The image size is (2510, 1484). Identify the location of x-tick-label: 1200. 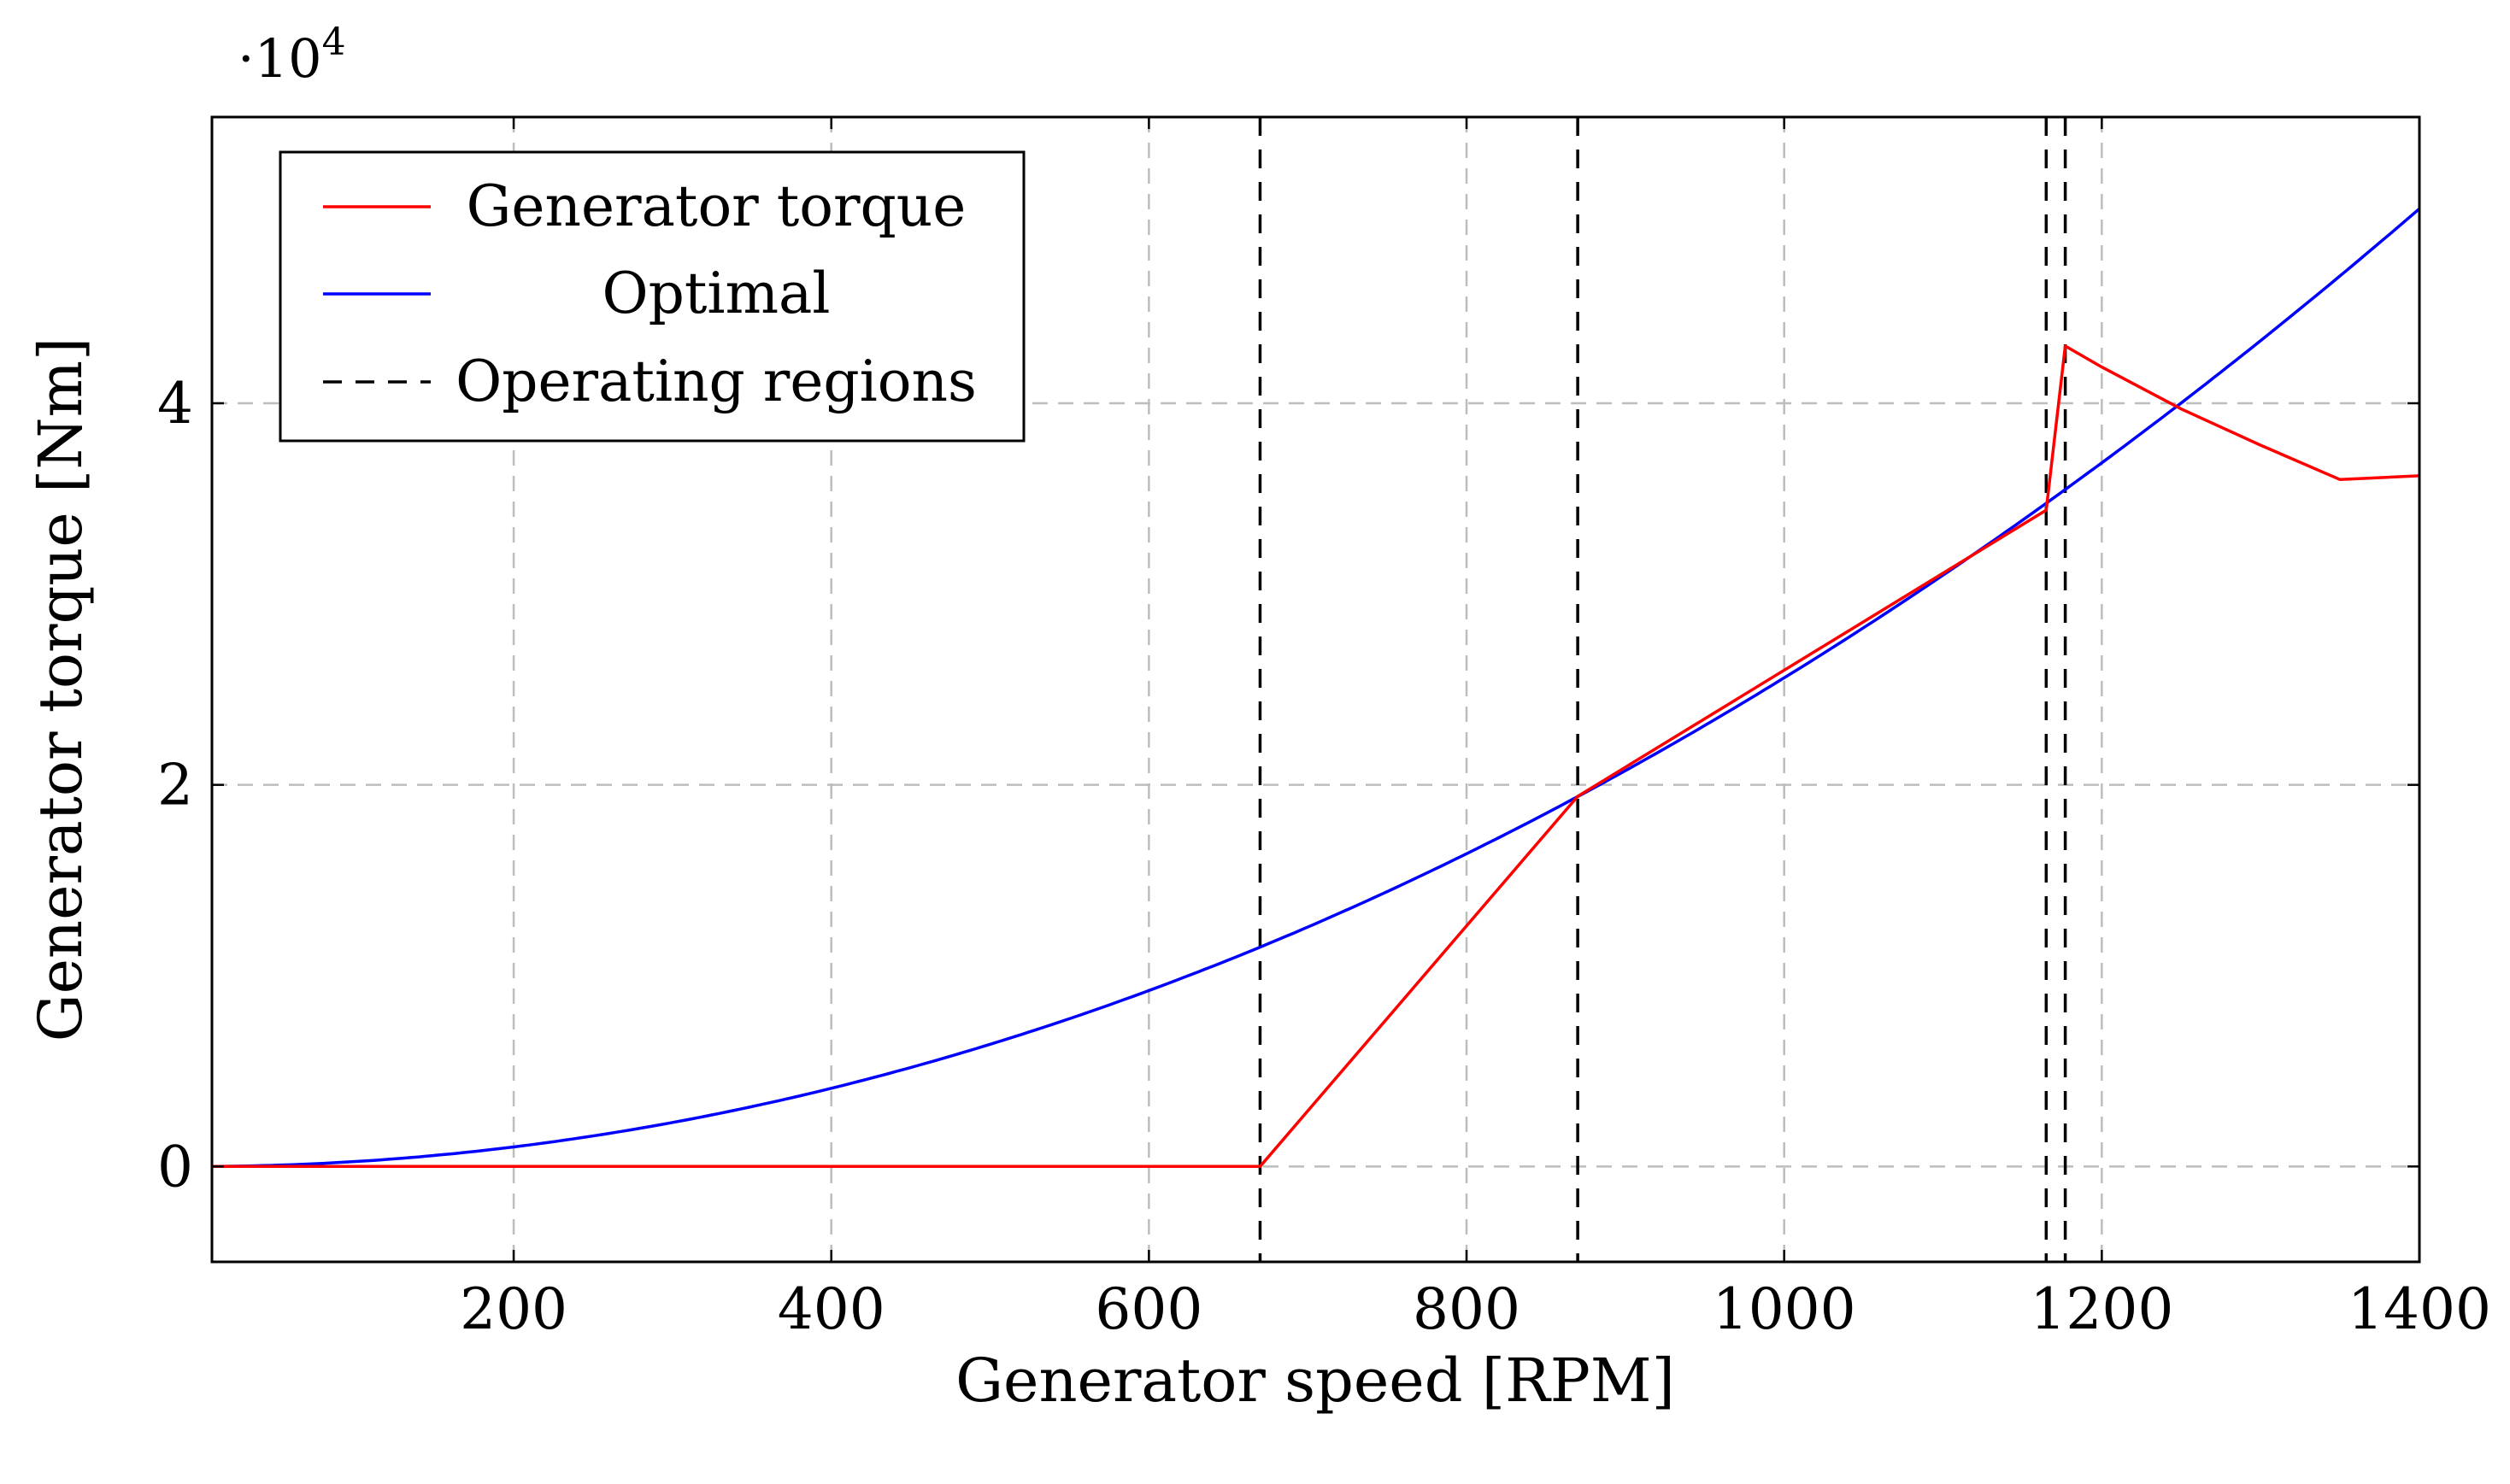
(2101, 1309).